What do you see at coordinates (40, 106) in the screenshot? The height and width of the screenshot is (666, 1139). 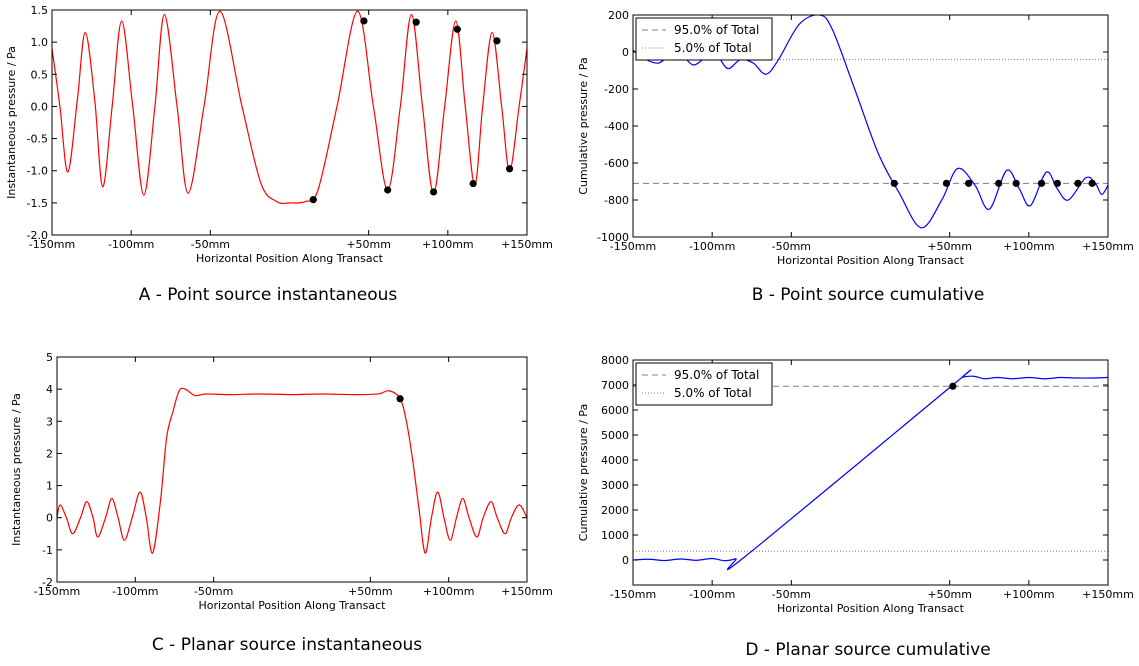 I see `y-tick-label: 0.0` at bounding box center [40, 106].